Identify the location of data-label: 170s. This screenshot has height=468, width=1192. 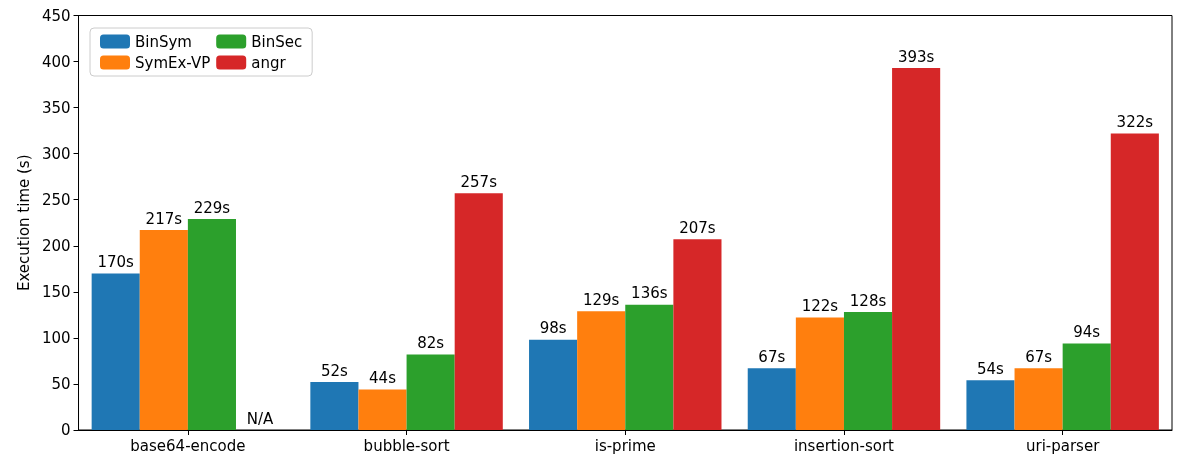
(116, 261).